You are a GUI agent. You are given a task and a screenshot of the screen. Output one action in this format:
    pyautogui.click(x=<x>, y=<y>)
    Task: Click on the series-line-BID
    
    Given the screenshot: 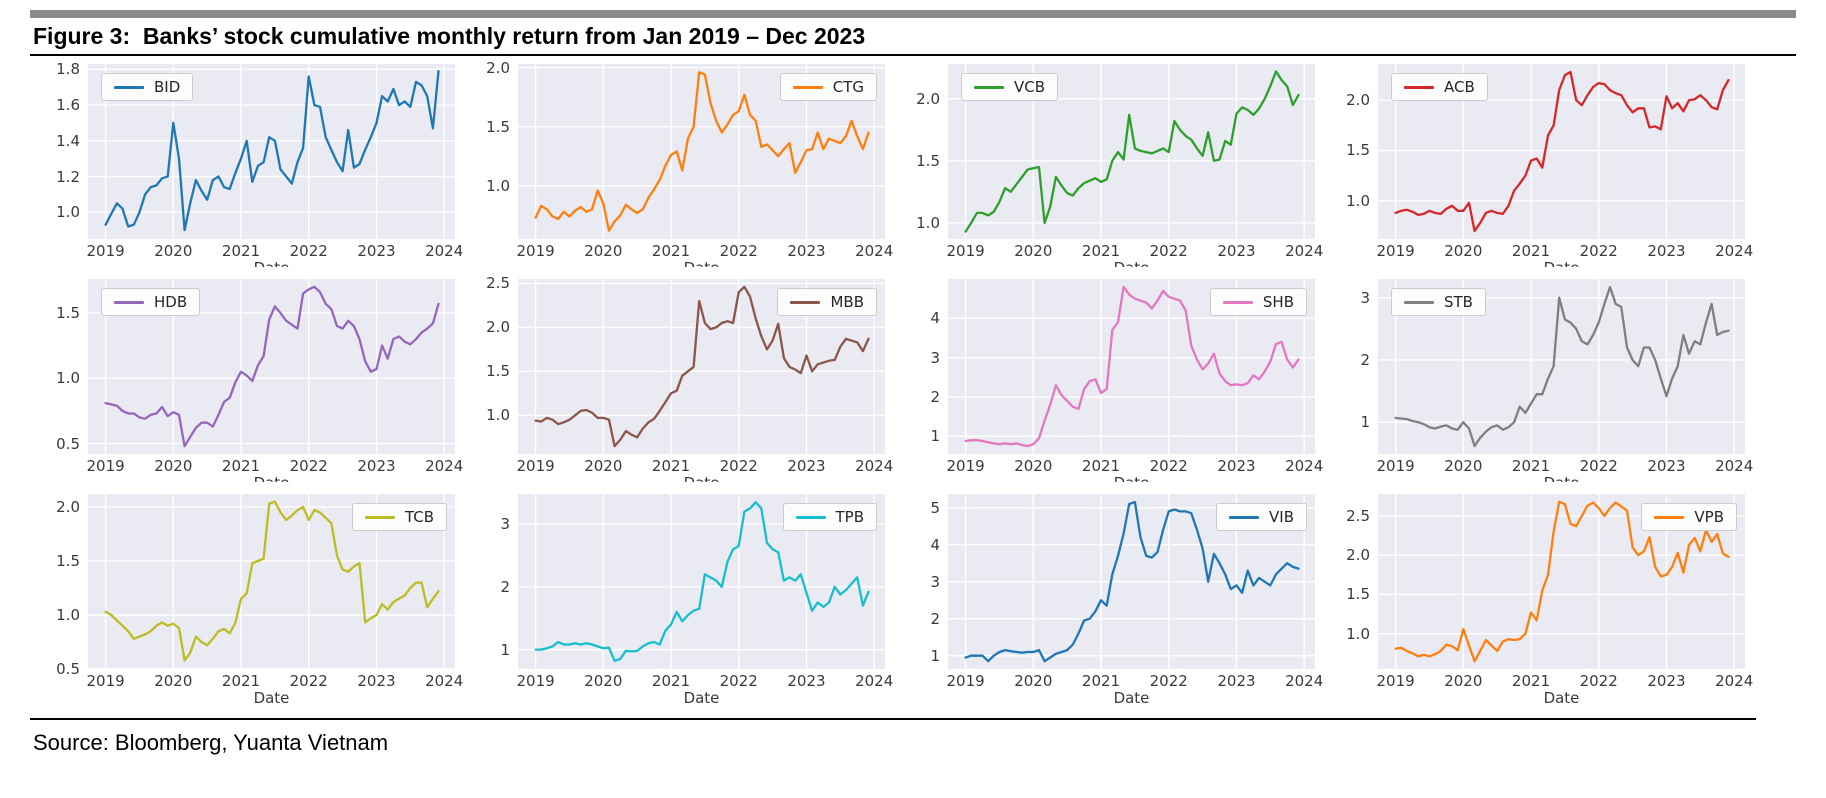 What is the action you would take?
    pyautogui.click(x=272, y=150)
    